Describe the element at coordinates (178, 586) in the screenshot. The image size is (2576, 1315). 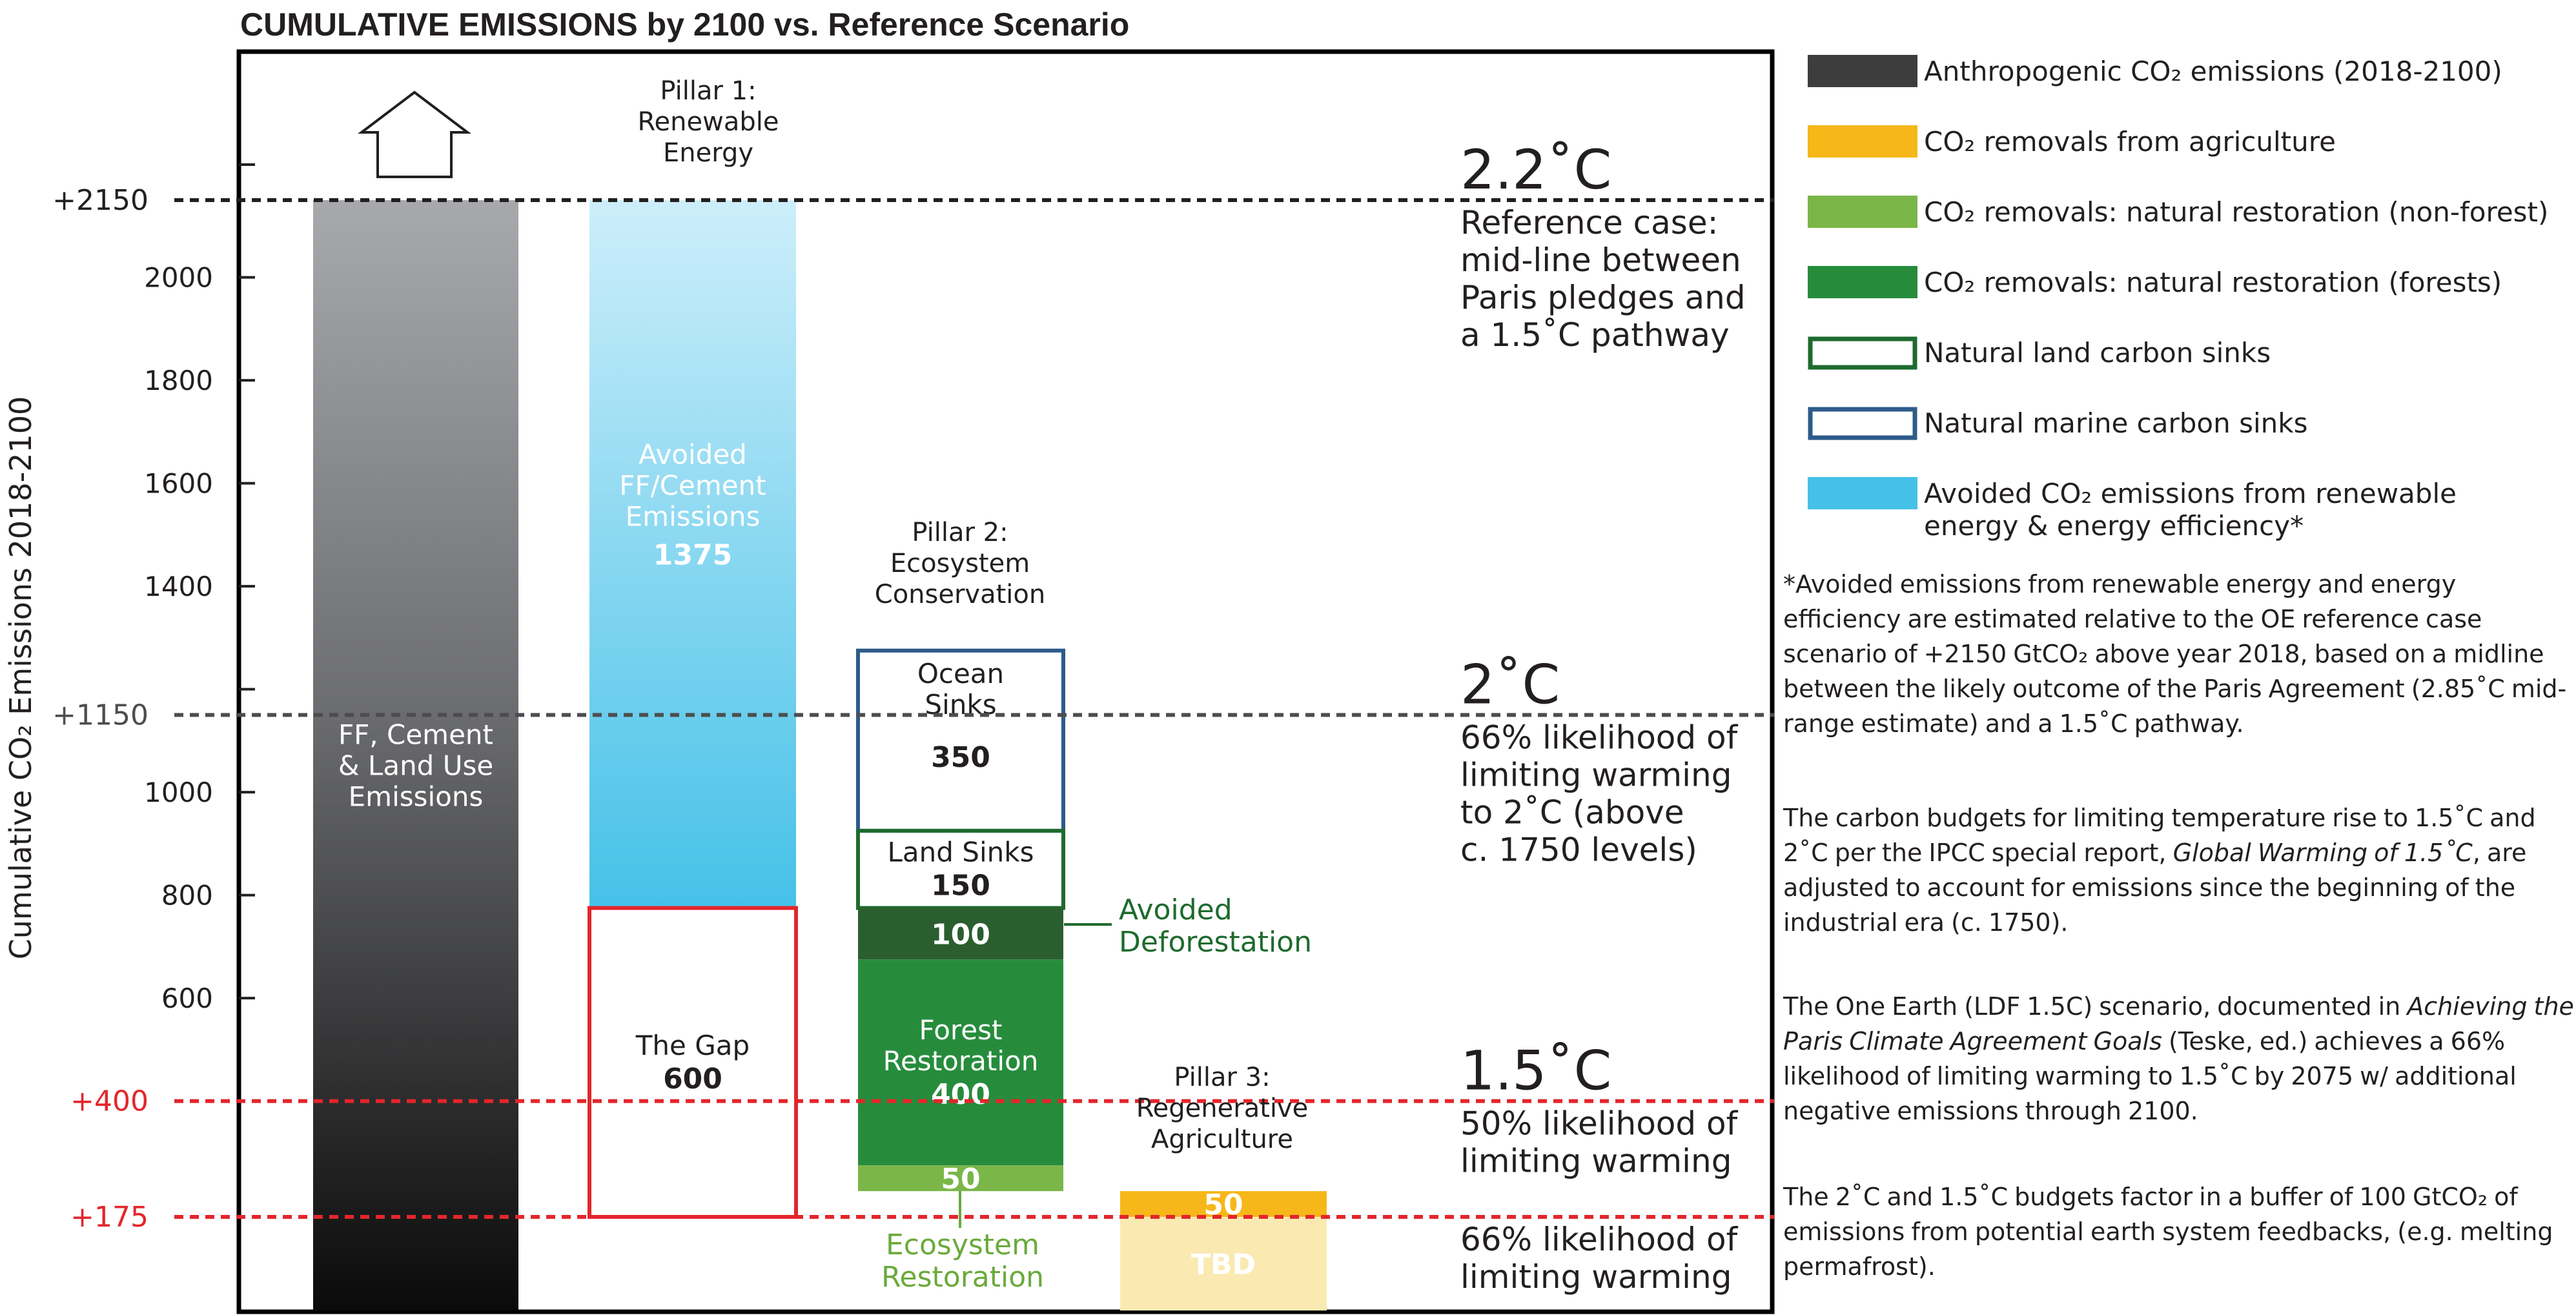
I see `y-tick-label: 1400` at that location.